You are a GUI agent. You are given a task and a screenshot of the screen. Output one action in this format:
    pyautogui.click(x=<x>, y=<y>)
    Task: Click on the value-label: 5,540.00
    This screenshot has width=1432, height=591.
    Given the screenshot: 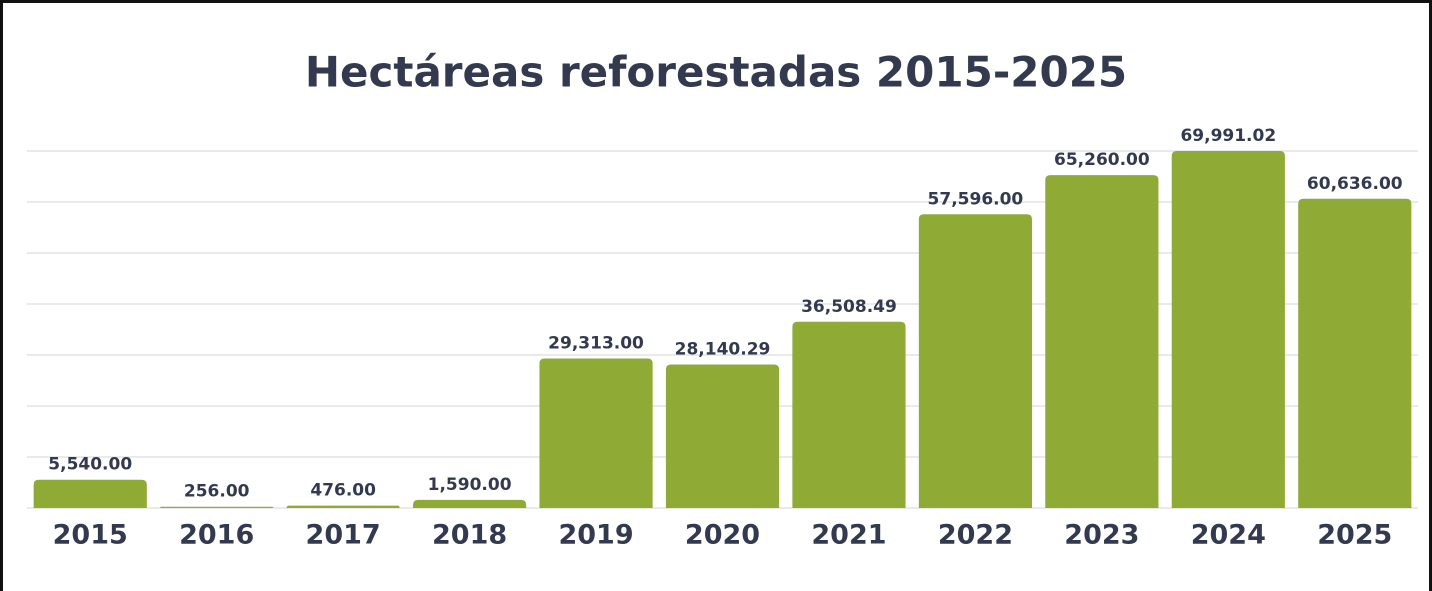 What is the action you would take?
    pyautogui.click(x=90, y=465)
    